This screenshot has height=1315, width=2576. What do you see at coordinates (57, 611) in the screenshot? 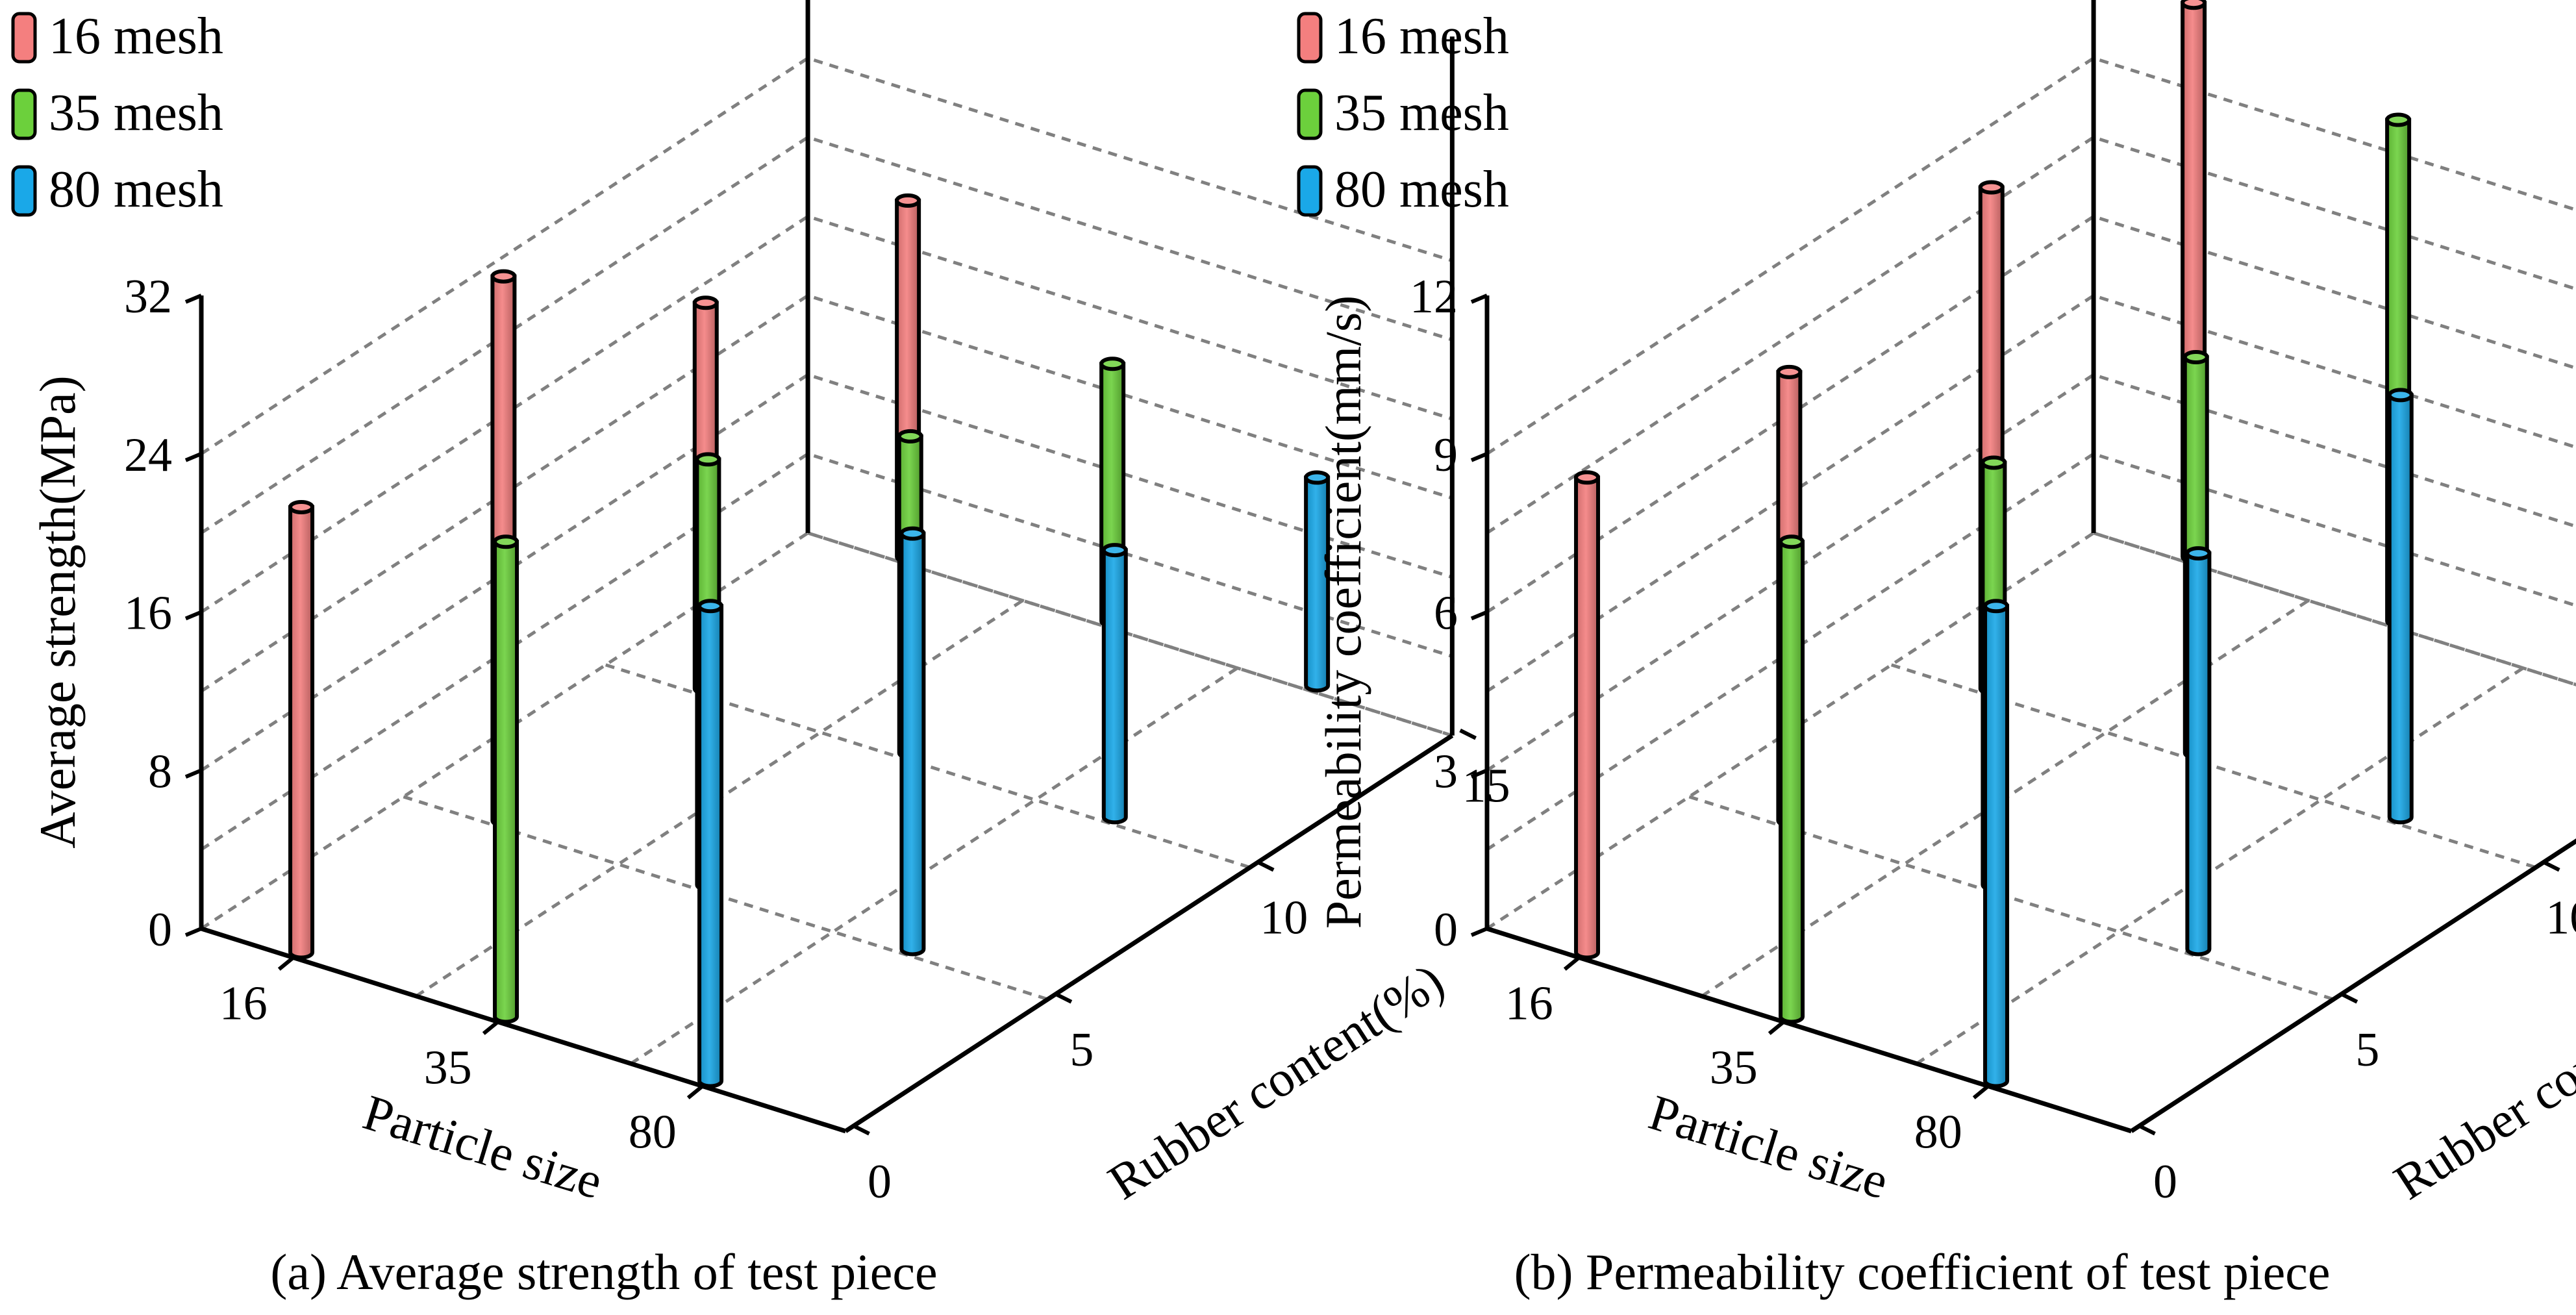
I see `z-axis-title: Average strength(MPa)` at bounding box center [57, 611].